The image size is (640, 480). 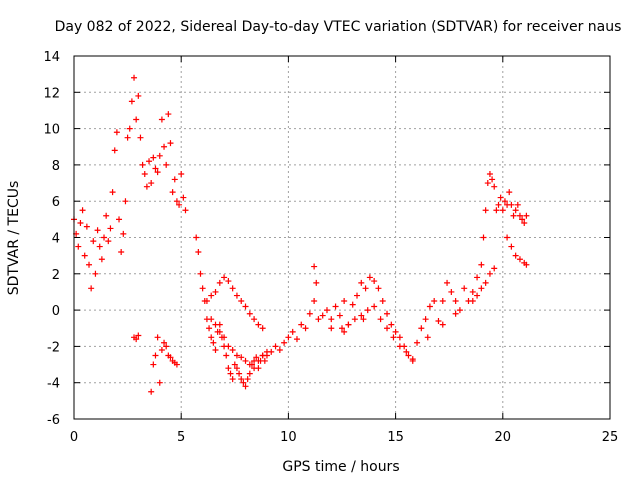 What do you see at coordinates (288, 437) in the screenshot?
I see `x-tick-label: 10` at bounding box center [288, 437].